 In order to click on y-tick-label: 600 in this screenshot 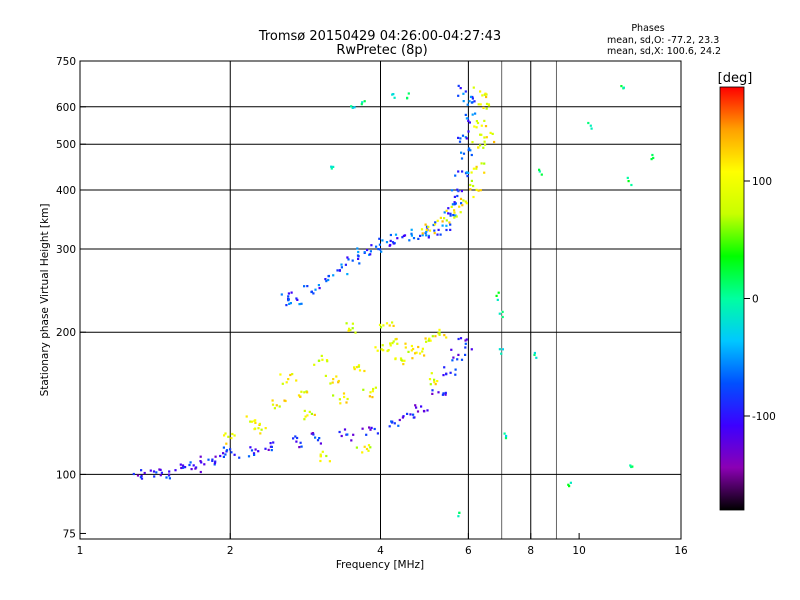, I will do `click(66, 108)`.